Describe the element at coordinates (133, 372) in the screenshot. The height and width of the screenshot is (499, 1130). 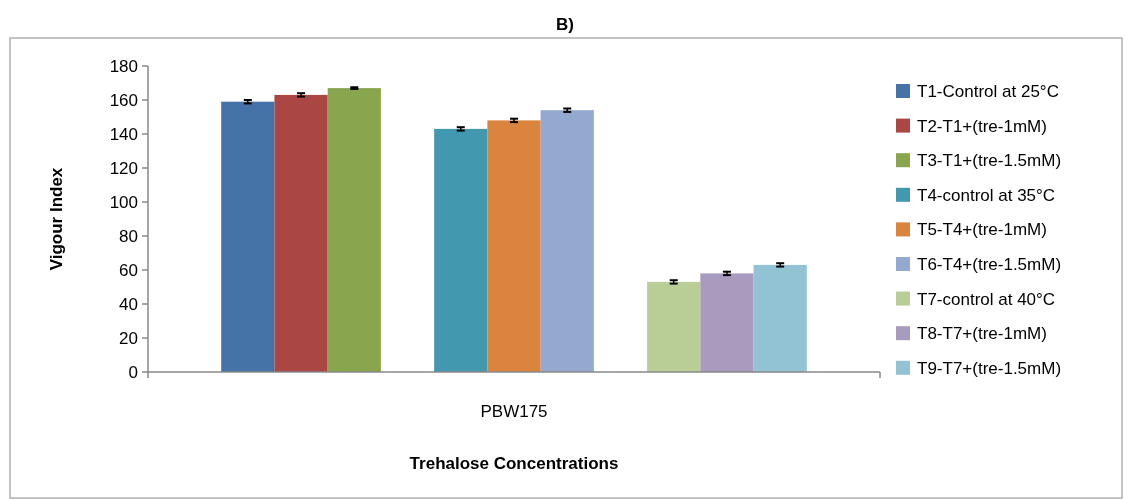
I see `y-tick-label: 0` at that location.